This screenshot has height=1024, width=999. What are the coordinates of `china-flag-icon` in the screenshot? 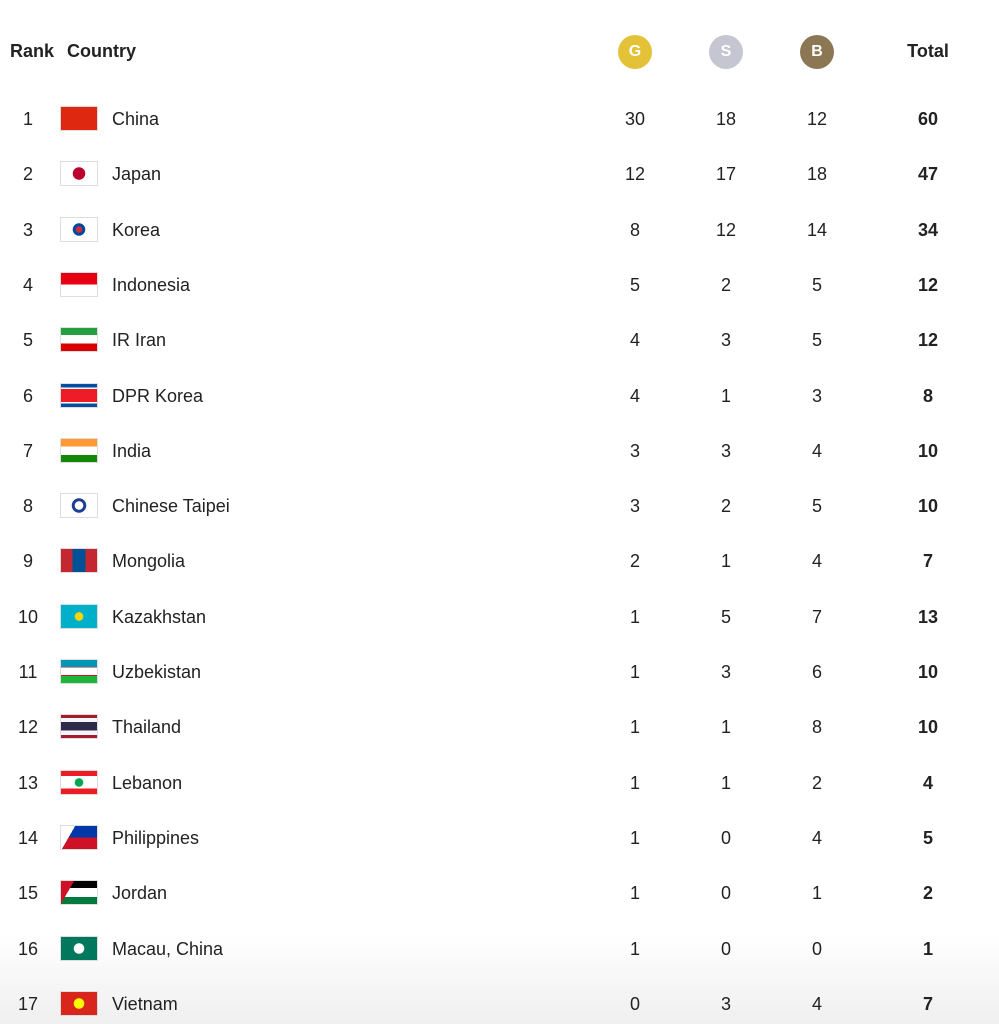 It's located at (79, 118).